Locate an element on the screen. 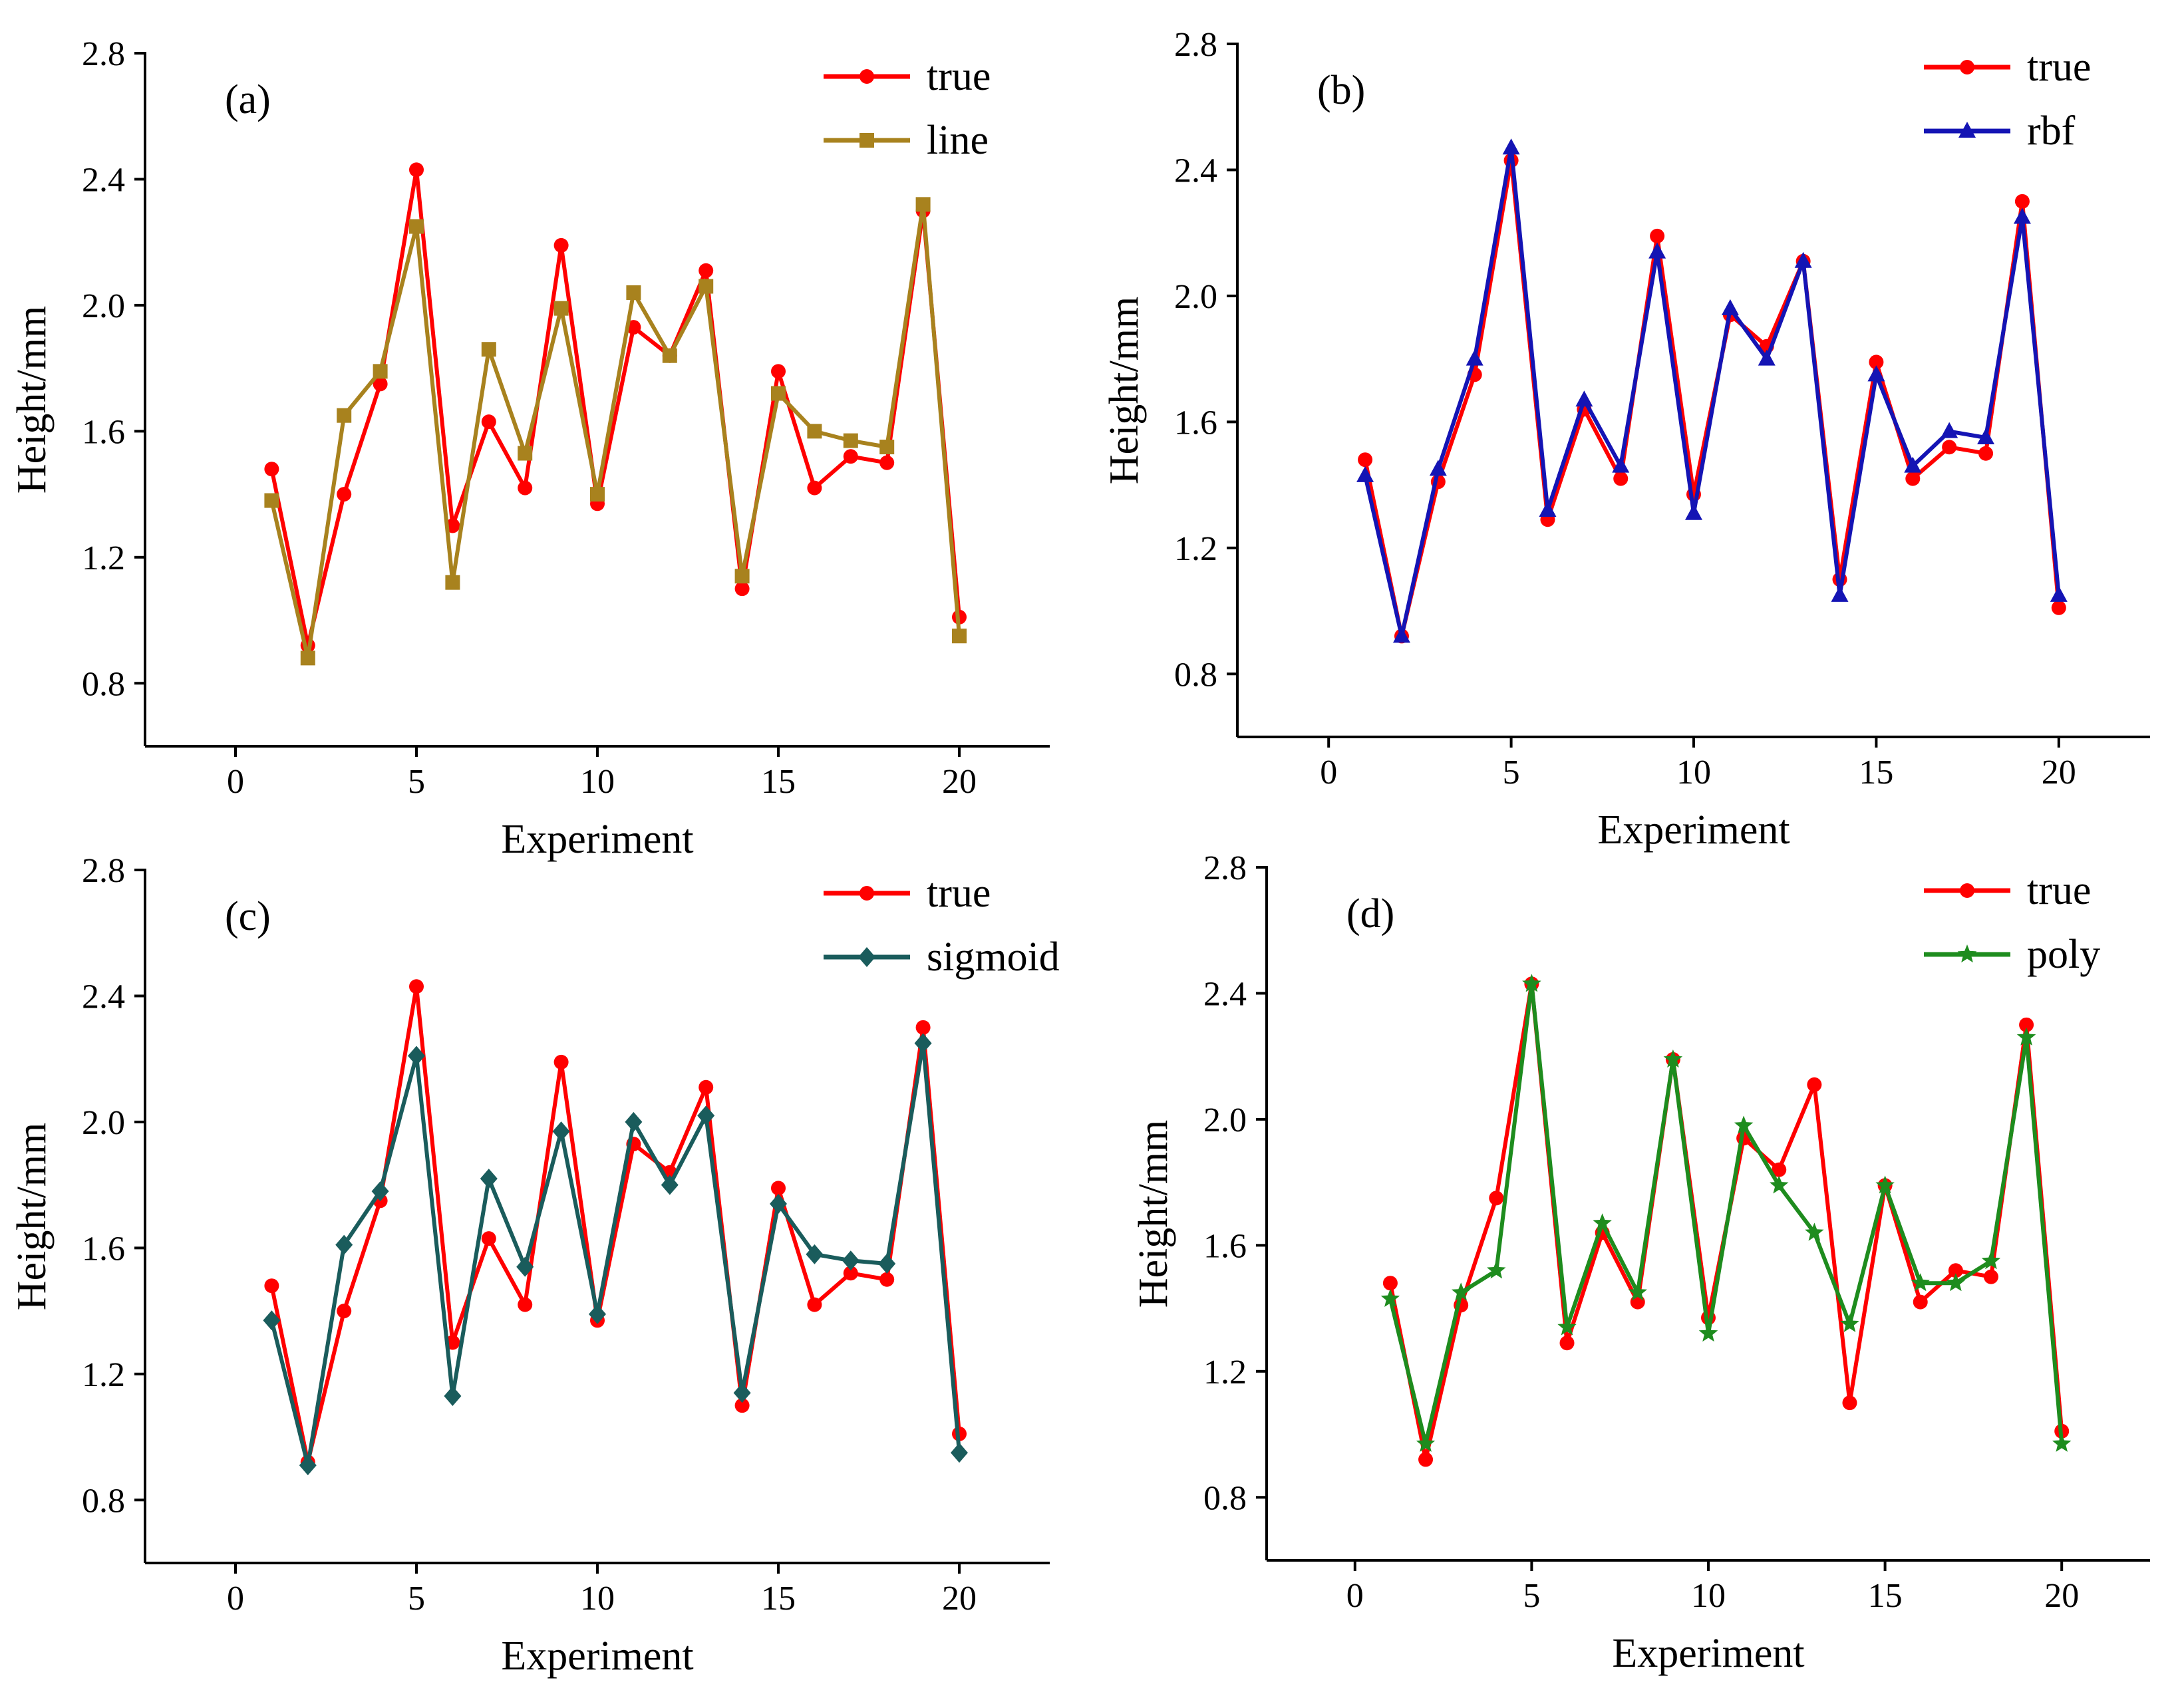  legend-marker-poly is located at coordinates (1967, 953).